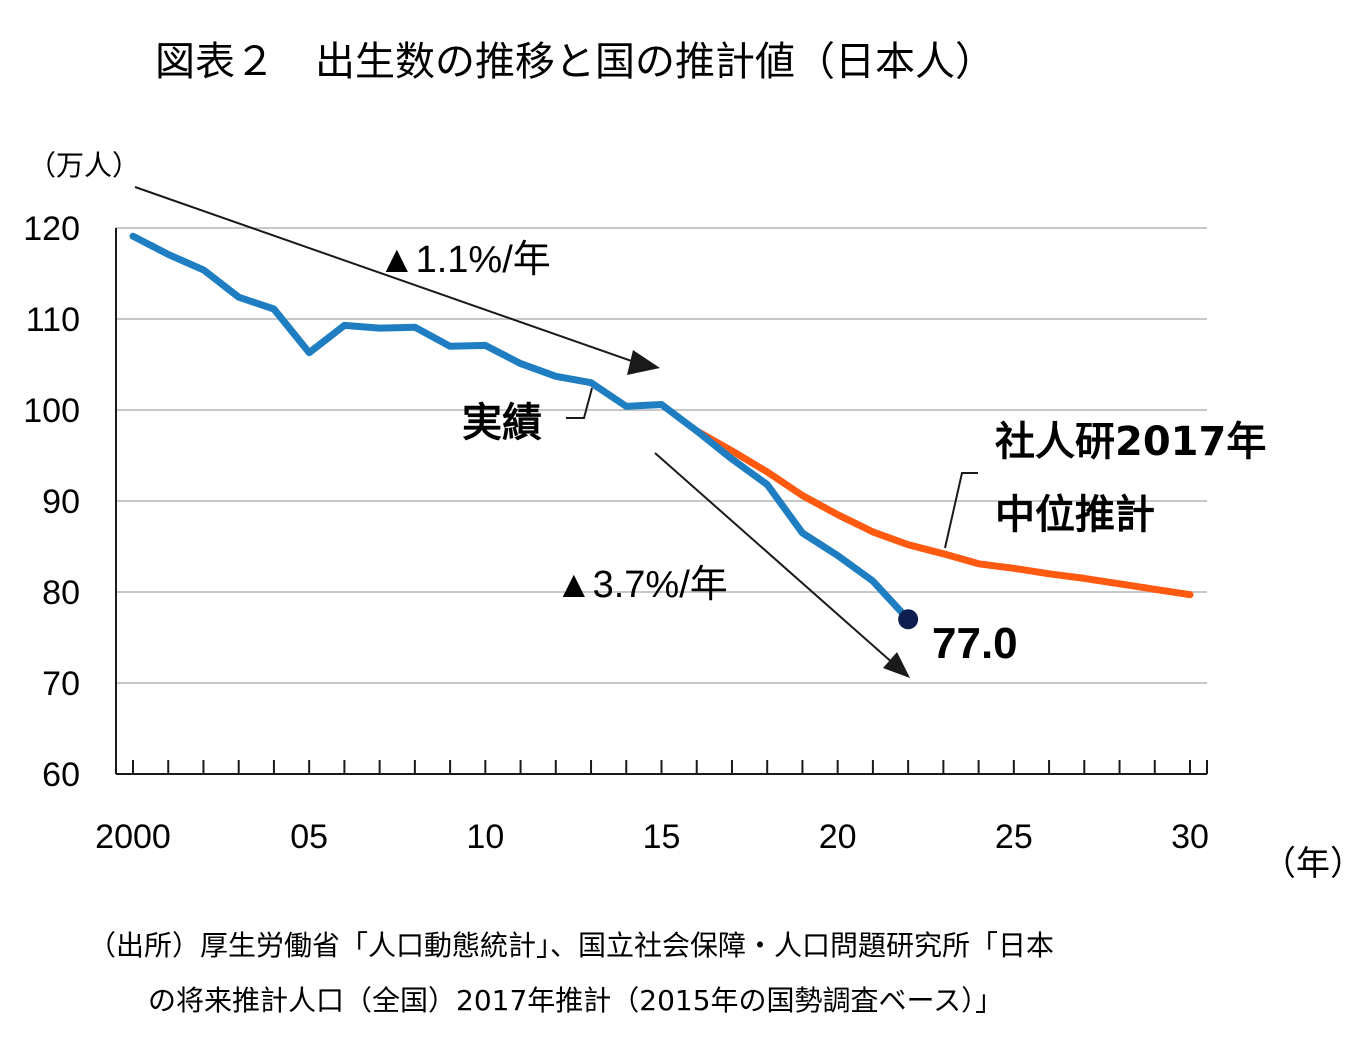 The width and height of the screenshot is (1361, 1058). Describe the element at coordinates (1014, 837) in the screenshot. I see `x-tick-label: 25` at that location.